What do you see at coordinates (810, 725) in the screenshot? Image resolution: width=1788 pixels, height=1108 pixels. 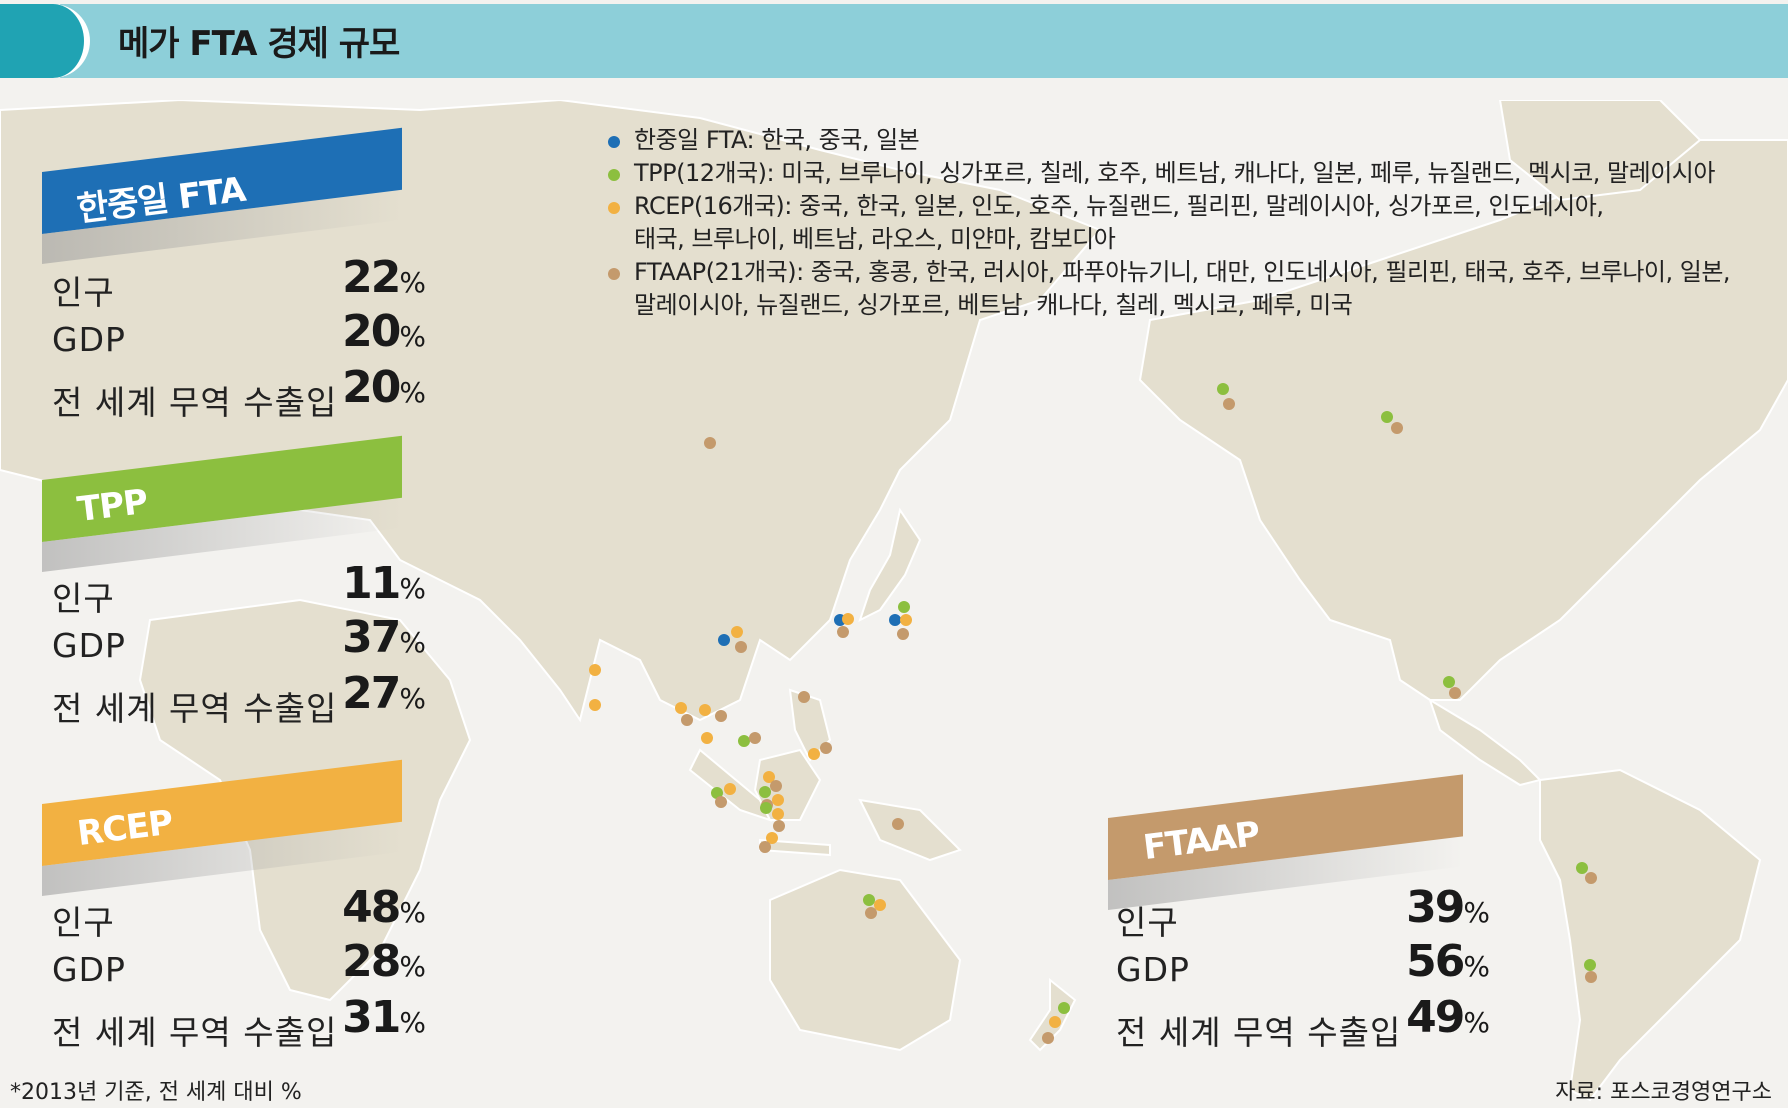 I see `philippines-landmass` at bounding box center [810, 725].